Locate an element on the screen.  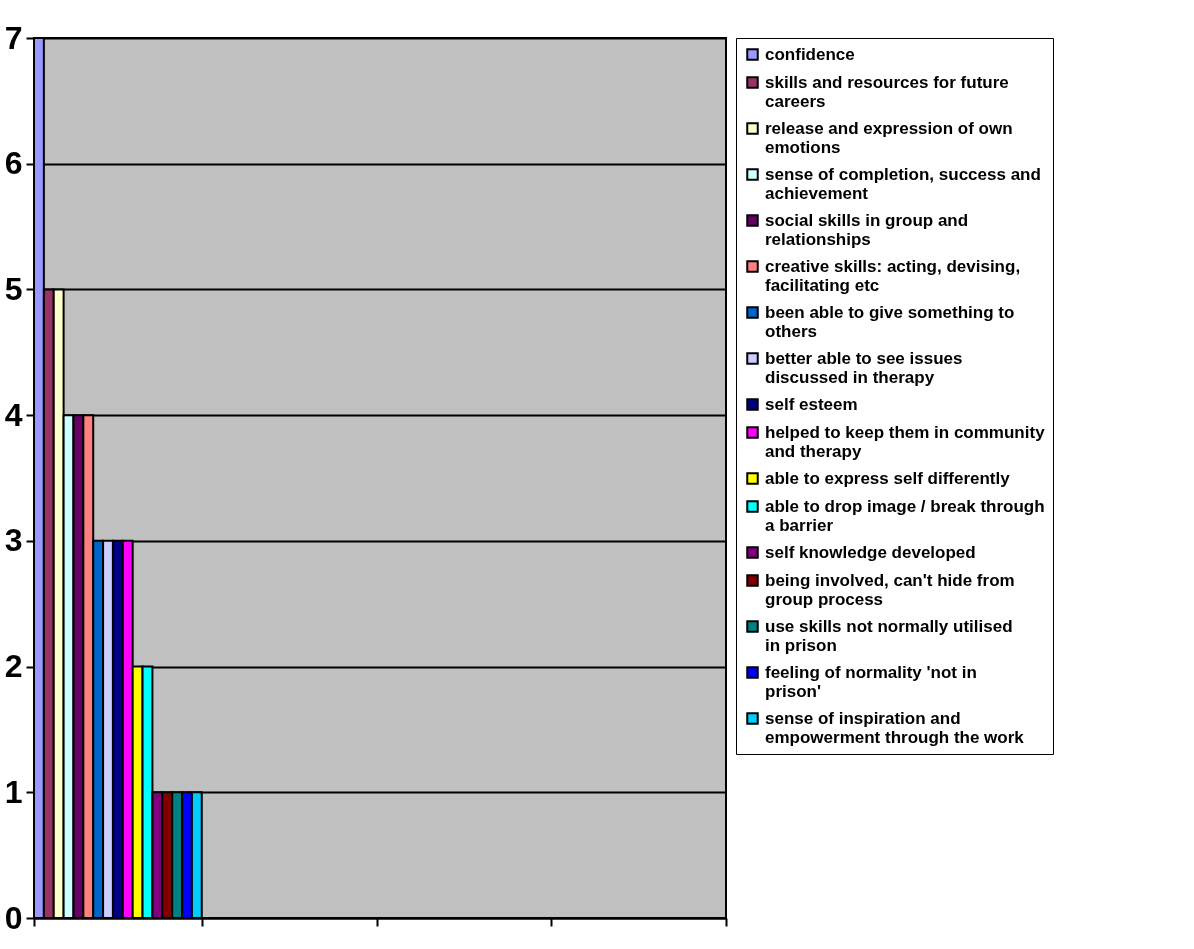
y-tick-label: 5 is located at coordinates (13, 288).